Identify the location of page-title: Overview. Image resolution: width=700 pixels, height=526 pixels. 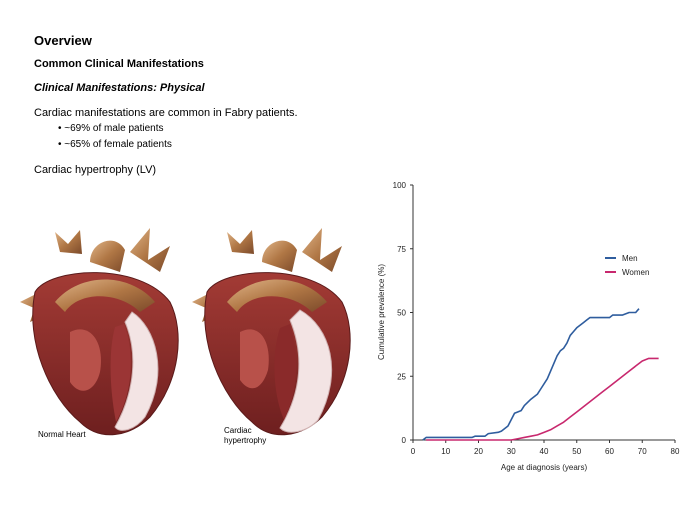
(63, 40).